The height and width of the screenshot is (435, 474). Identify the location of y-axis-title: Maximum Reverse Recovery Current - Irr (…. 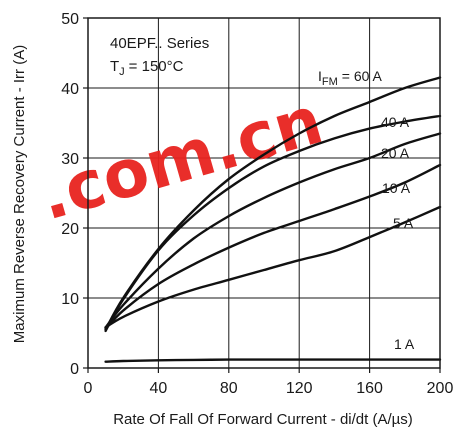
(19, 194).